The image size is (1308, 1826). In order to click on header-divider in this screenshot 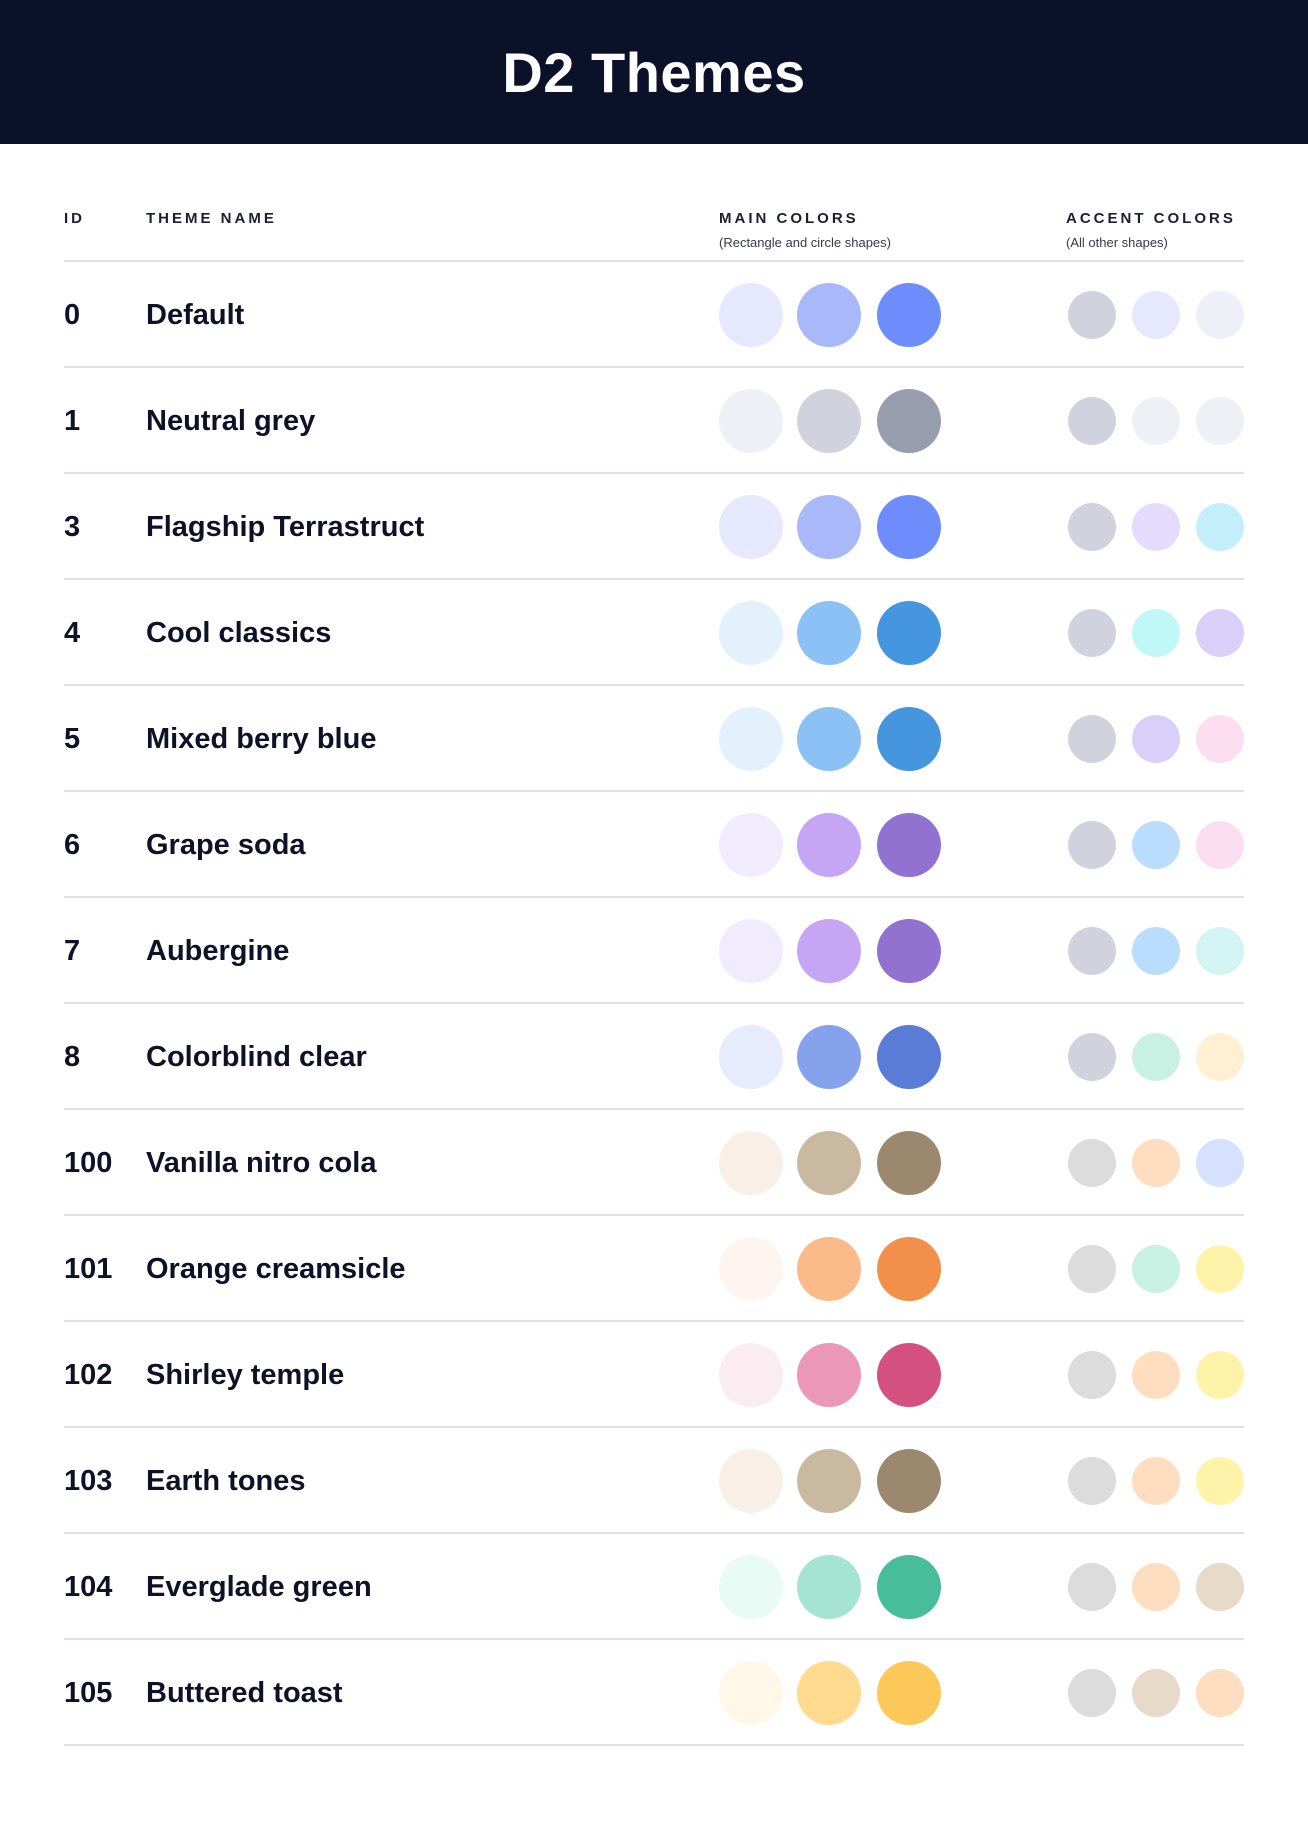, I will do `click(654, 261)`.